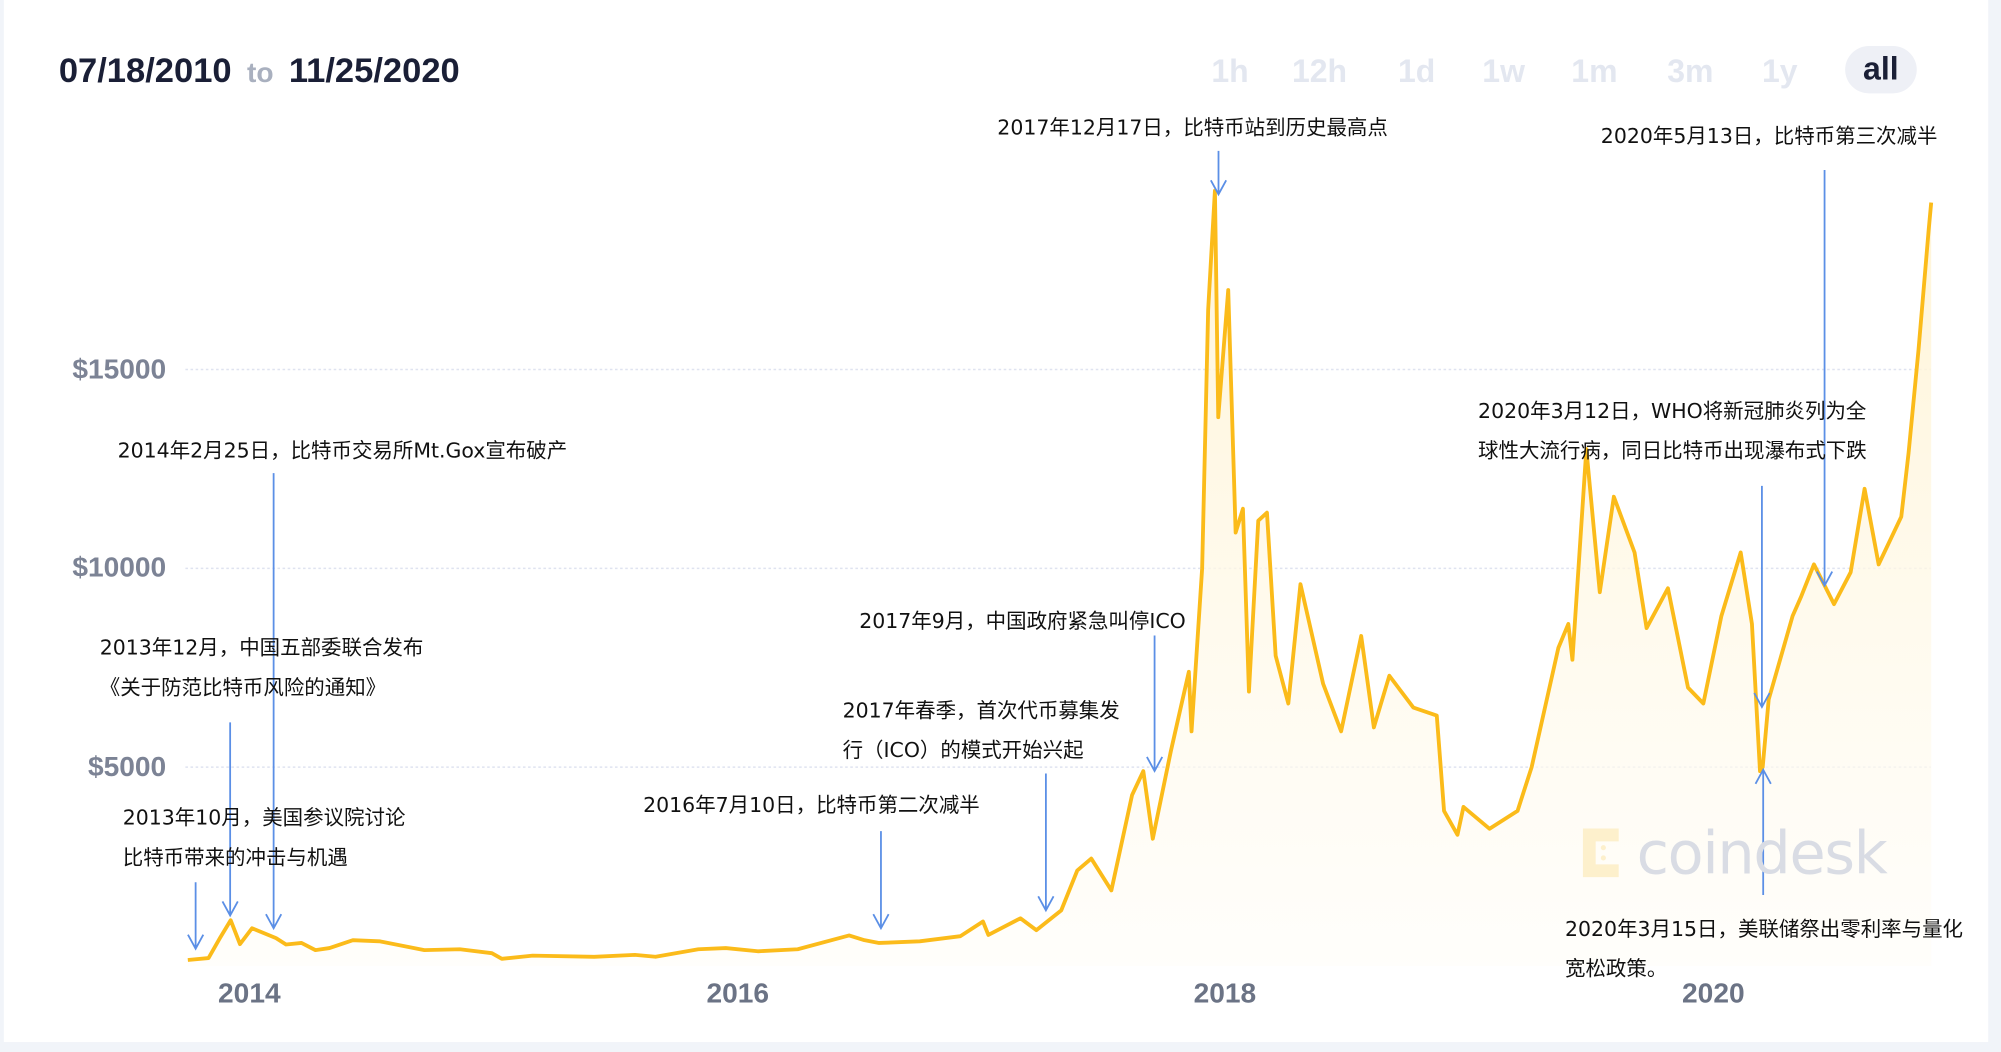 The width and height of the screenshot is (2001, 1052). Describe the element at coordinates (981, 730) in the screenshot. I see `annotation-2017-ico-rise: 2017年春季，首次代币募集发 行（ICO）的模式开始兴起` at that location.